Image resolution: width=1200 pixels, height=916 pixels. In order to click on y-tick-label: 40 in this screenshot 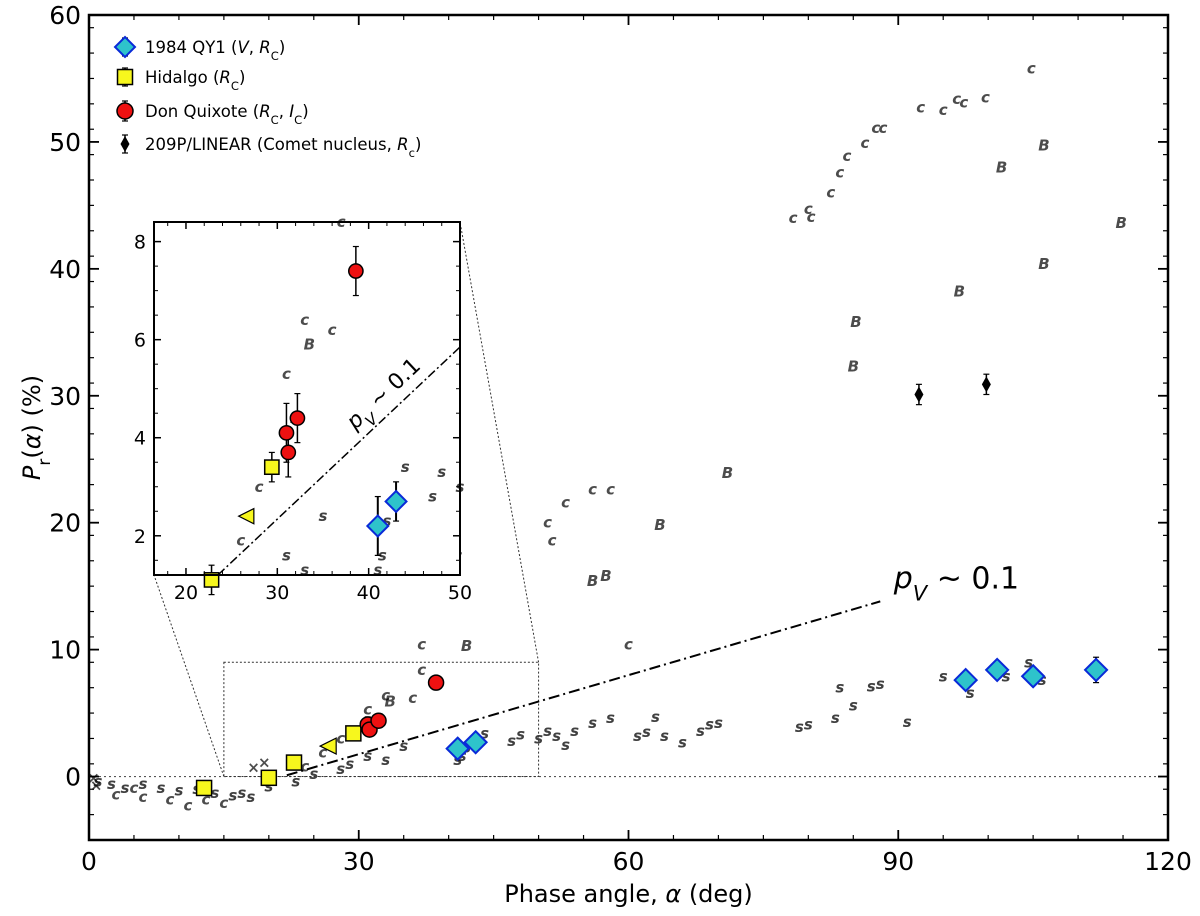, I will do `click(65, 269)`.